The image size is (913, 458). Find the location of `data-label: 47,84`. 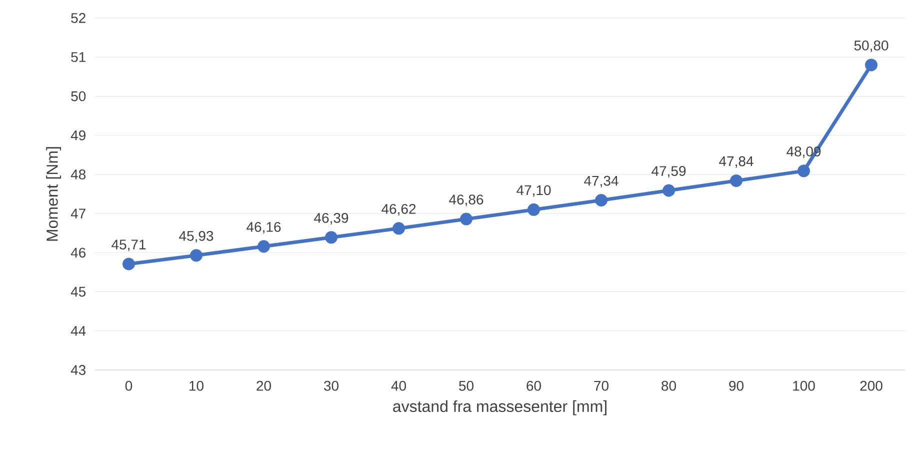

data-label: 47,84 is located at coordinates (736, 162).